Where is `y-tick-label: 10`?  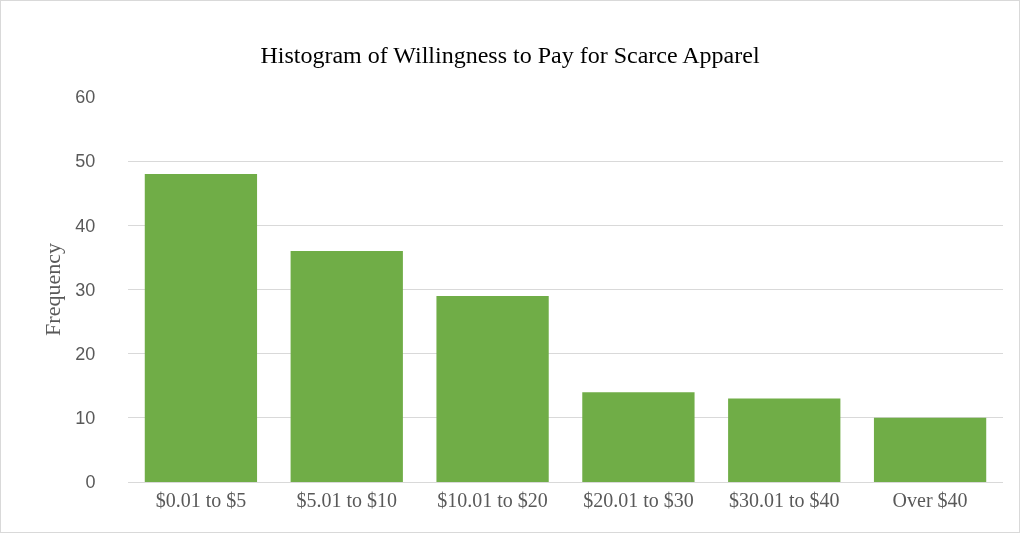
y-tick-label: 10 is located at coordinates (85, 418).